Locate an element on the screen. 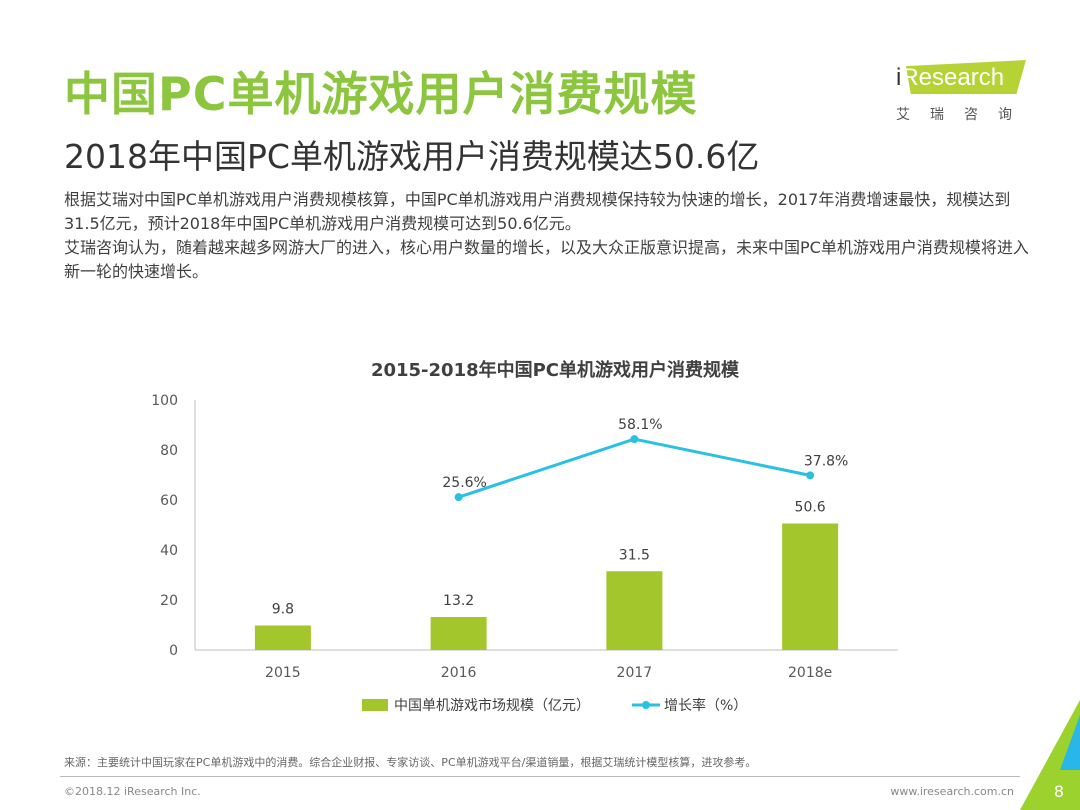  chart-title: 2015-2018年中国PC单机游戏用户消费规模 is located at coordinates (555, 370).